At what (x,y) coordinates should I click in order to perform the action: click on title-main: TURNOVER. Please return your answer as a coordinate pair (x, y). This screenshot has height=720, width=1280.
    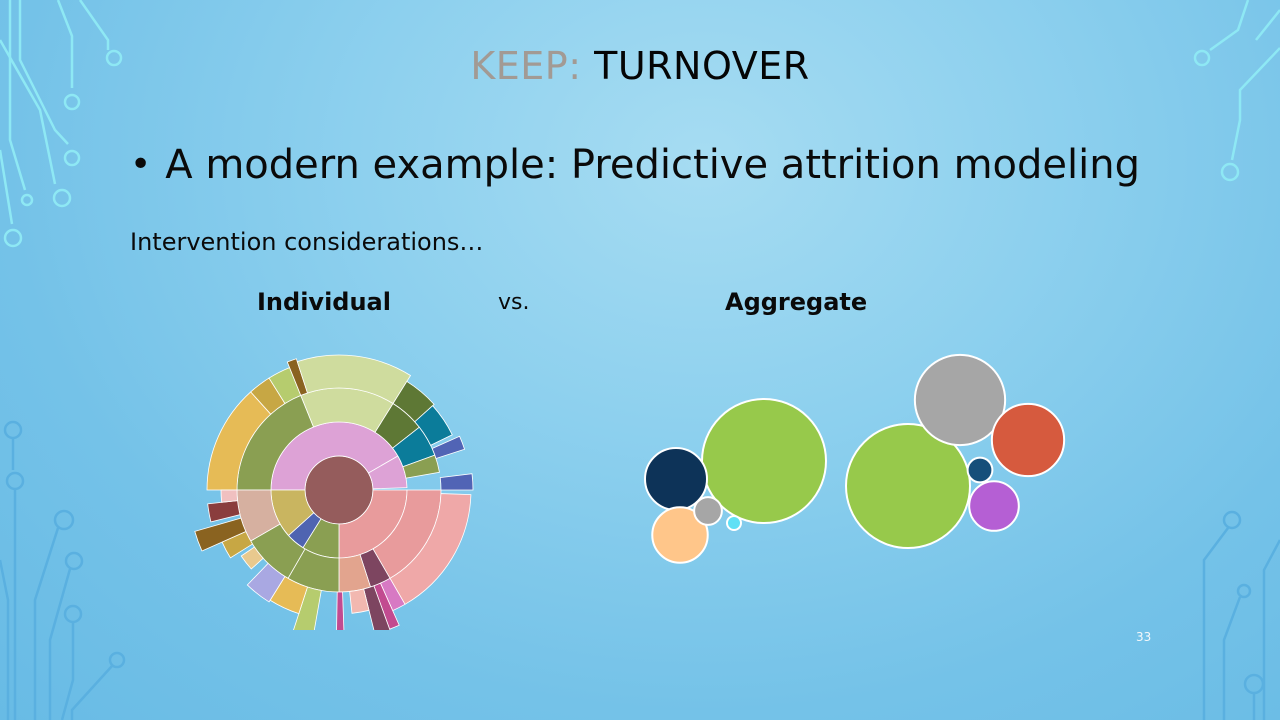
    Looking at the image, I should click on (702, 66).